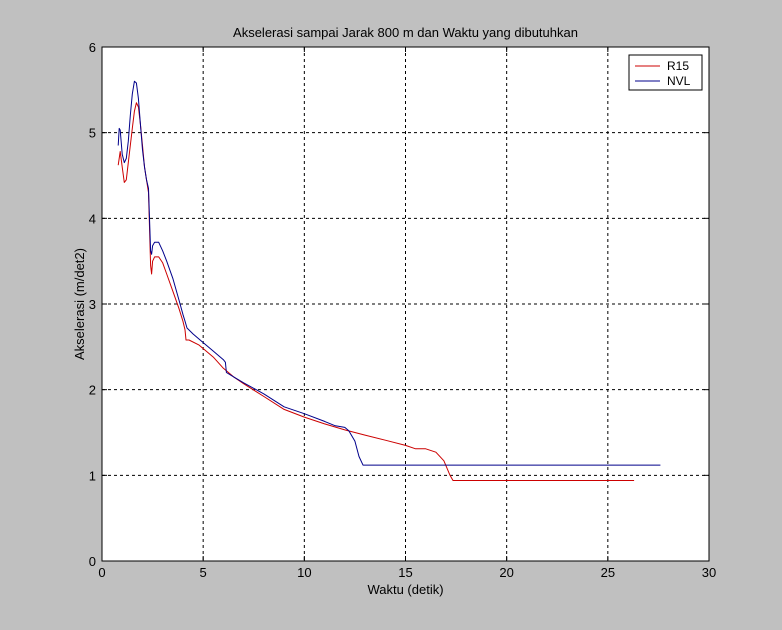 The image size is (782, 630). What do you see at coordinates (92, 390) in the screenshot?
I see `y-tick-label: 2` at bounding box center [92, 390].